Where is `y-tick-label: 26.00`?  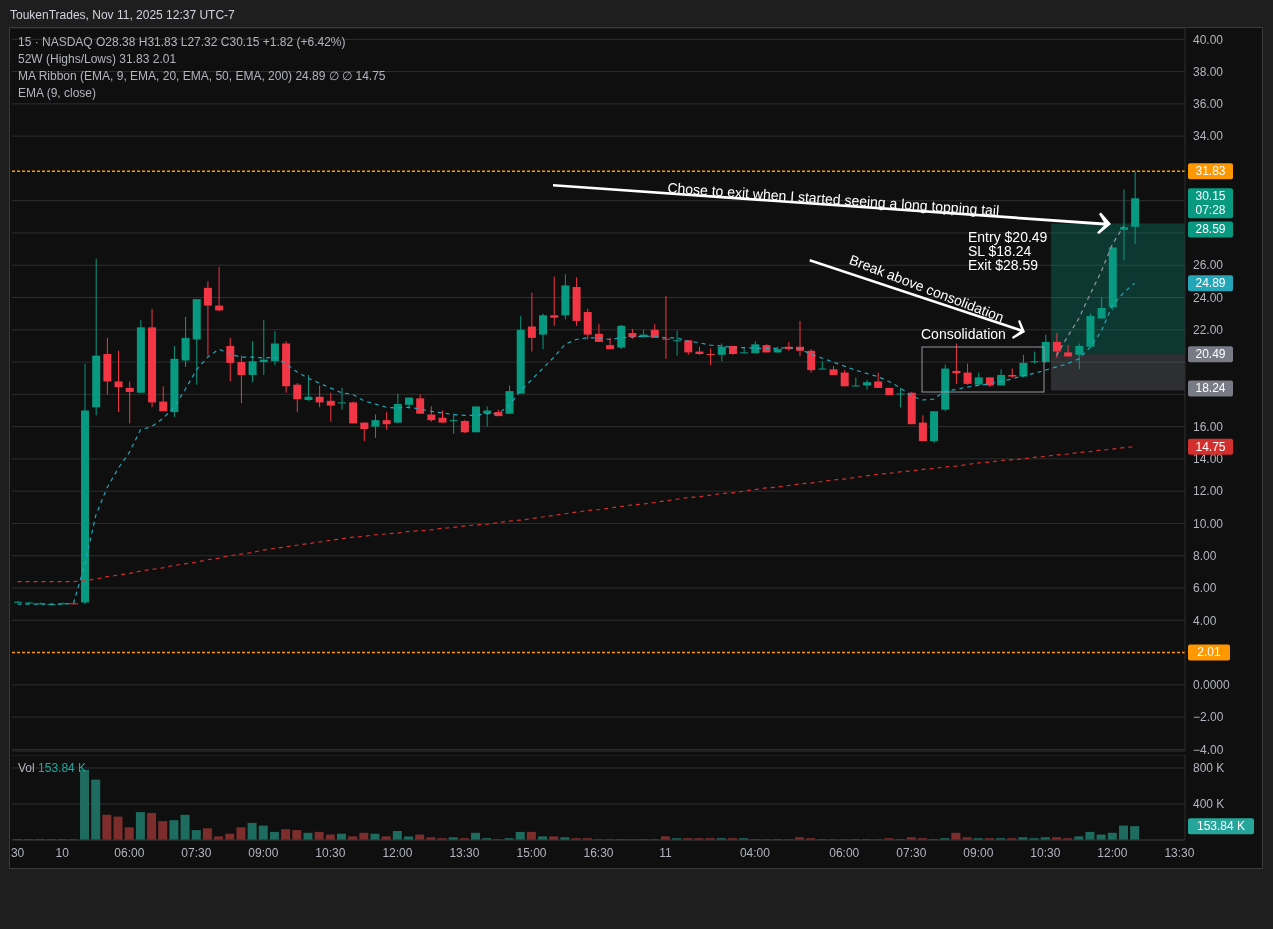
y-tick-label: 26.00 is located at coordinates (1208, 265).